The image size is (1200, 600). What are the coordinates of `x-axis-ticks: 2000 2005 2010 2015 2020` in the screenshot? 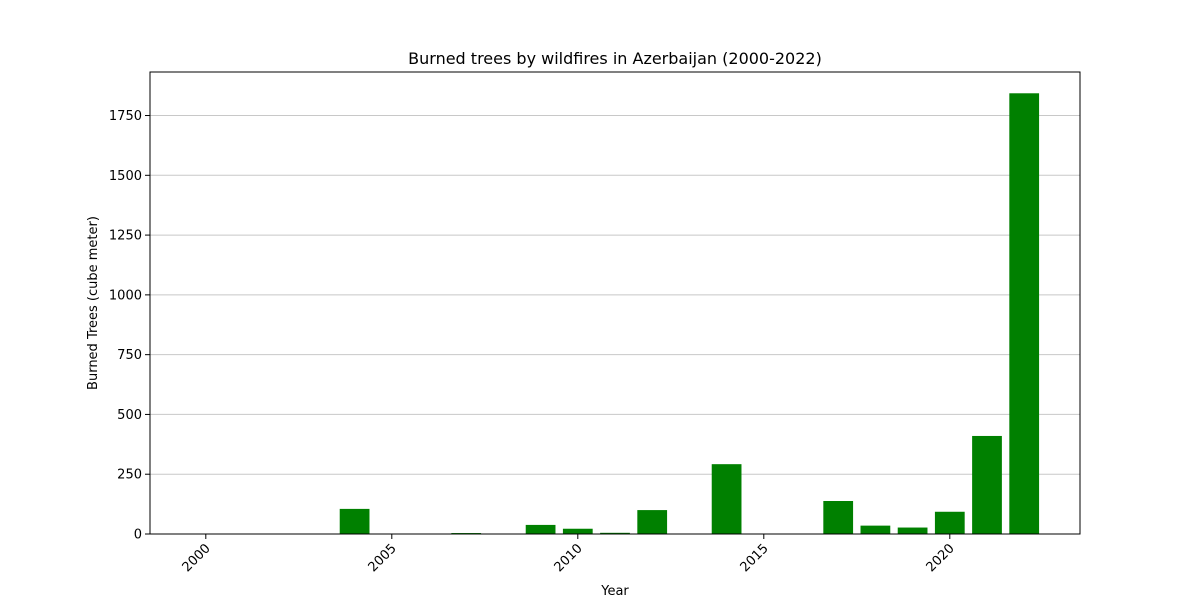 It's located at (569, 554).